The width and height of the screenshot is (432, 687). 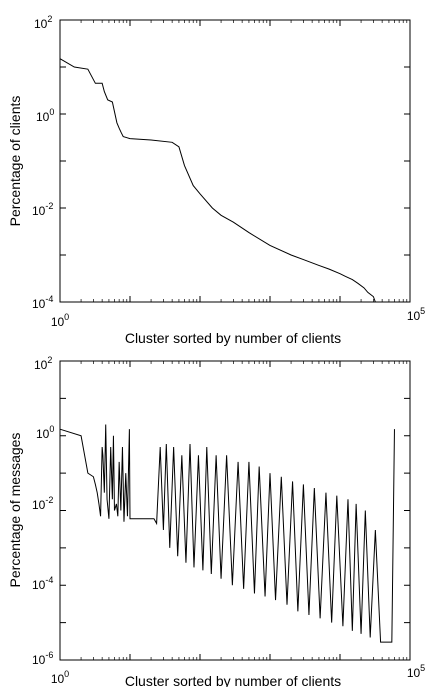 What do you see at coordinates (42, 209) in the screenshot?
I see `y-tick-label-1e-2-top: 10⁻²` at bounding box center [42, 209].